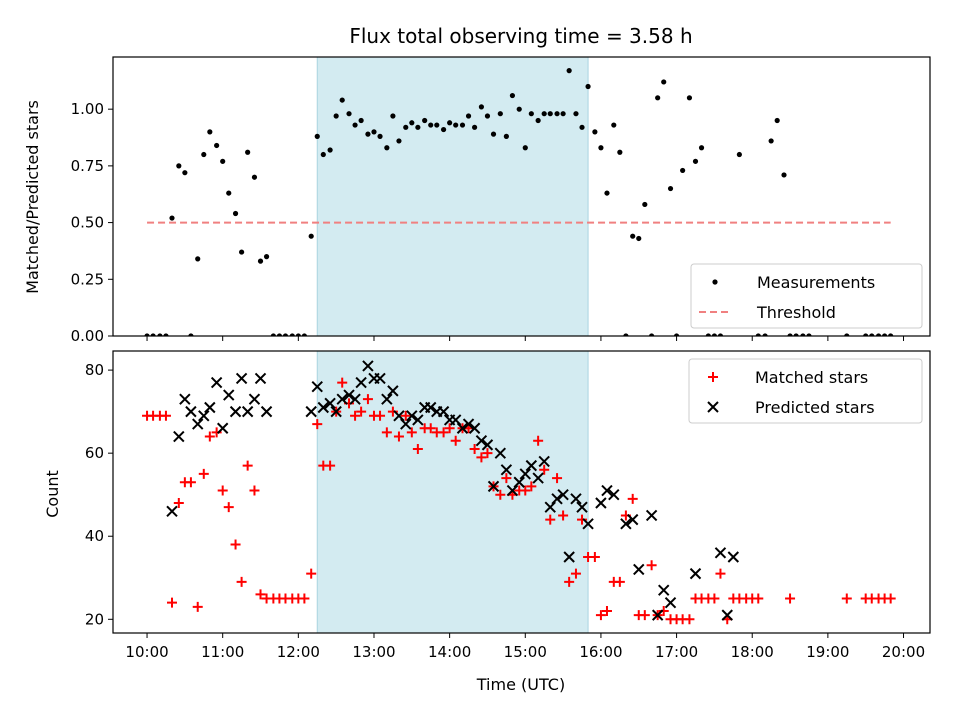 This screenshot has width=960, height=720. What do you see at coordinates (520, 36) in the screenshot?
I see `chart-title: Flux total observing time = 3.58 h` at bounding box center [520, 36].